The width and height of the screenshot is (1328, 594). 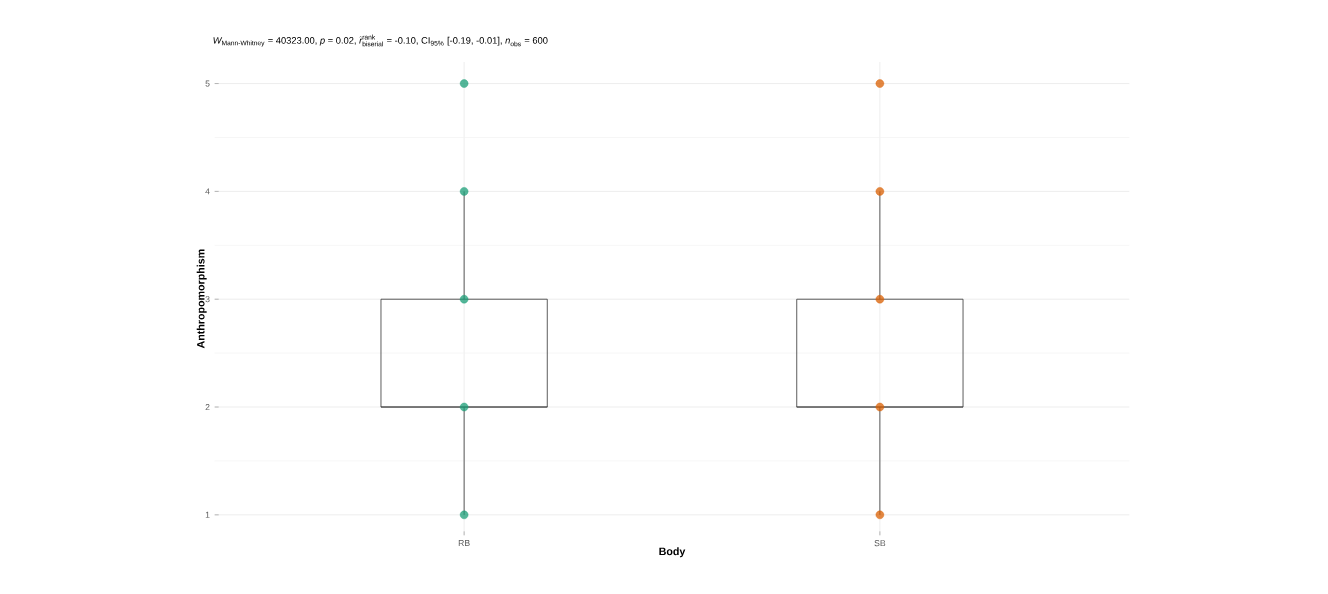 I want to click on x-axis-title: Body, so click(x=672, y=552).